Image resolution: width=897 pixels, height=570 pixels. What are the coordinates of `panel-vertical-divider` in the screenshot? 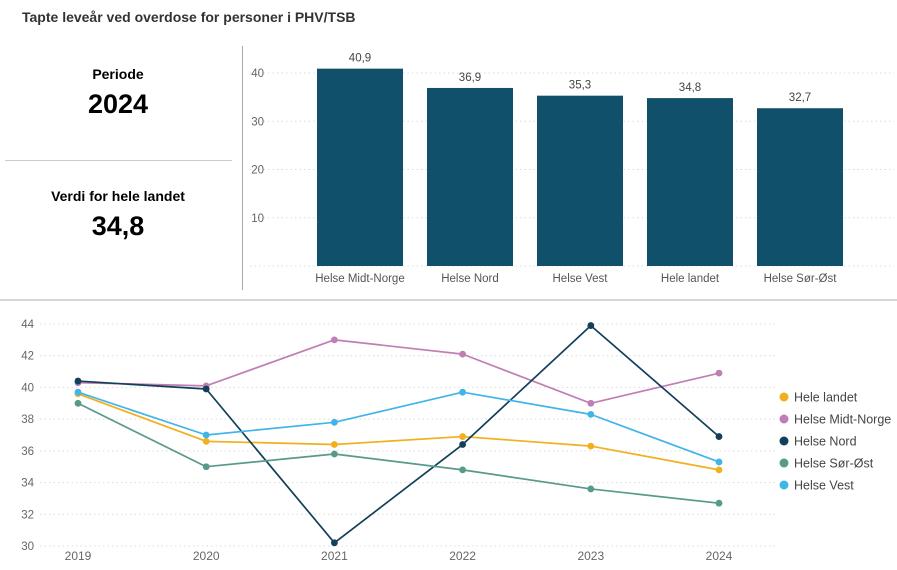 It's located at (242, 168).